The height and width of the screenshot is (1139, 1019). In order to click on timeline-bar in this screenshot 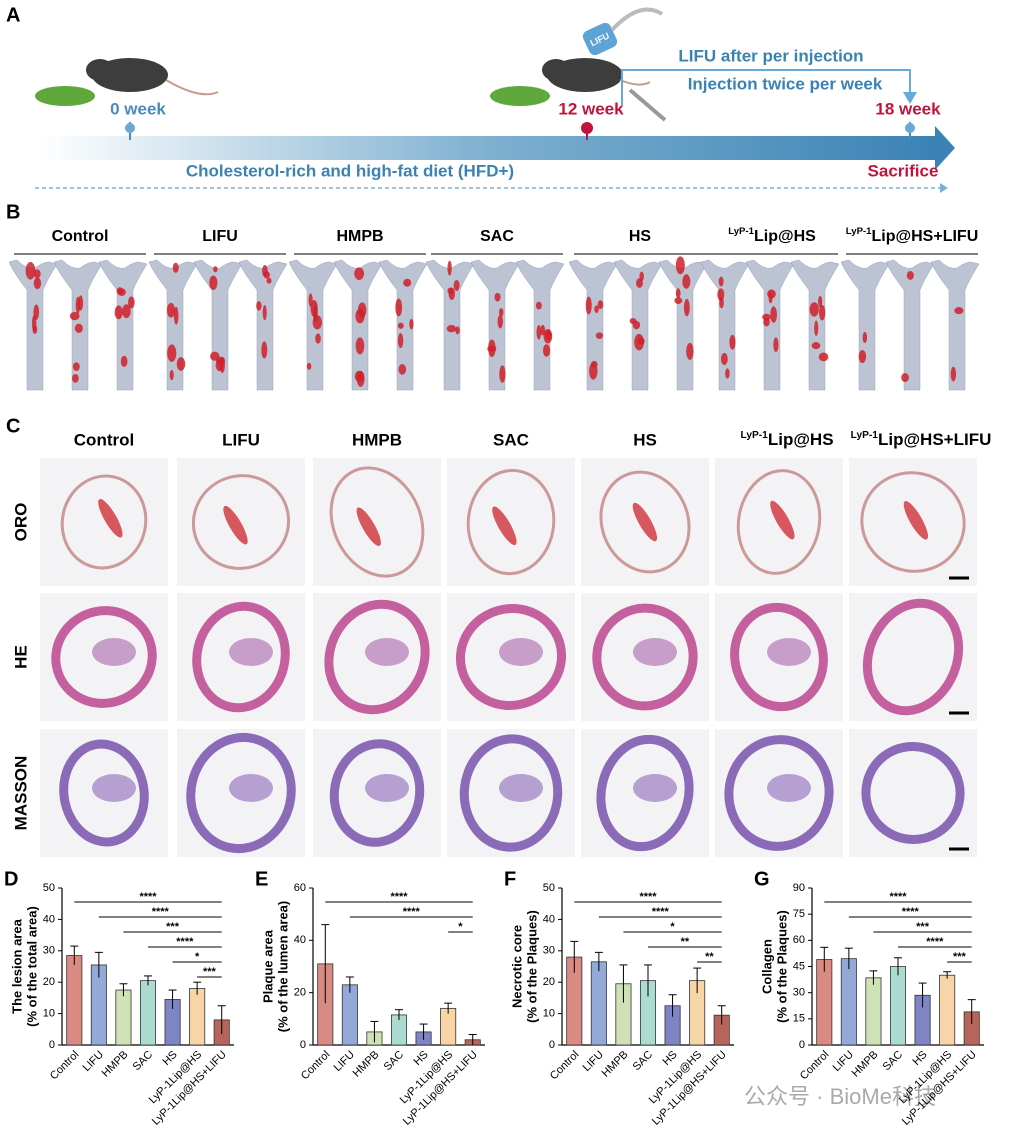, I will do `click(490, 148)`.